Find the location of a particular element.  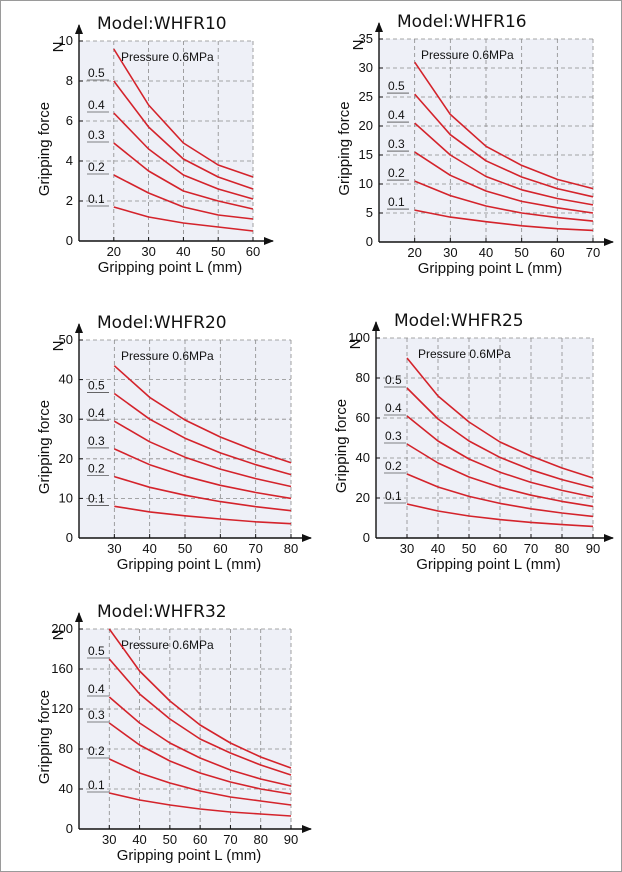

y-tick-label: 25 is located at coordinates (366, 96).